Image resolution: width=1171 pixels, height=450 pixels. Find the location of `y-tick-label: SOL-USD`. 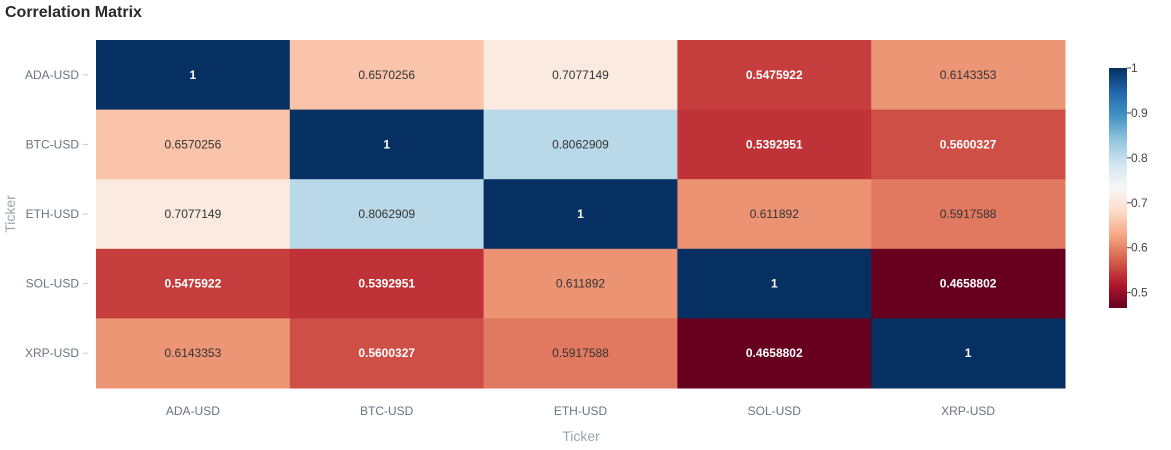

y-tick-label: SOL-USD is located at coordinates (53, 284).